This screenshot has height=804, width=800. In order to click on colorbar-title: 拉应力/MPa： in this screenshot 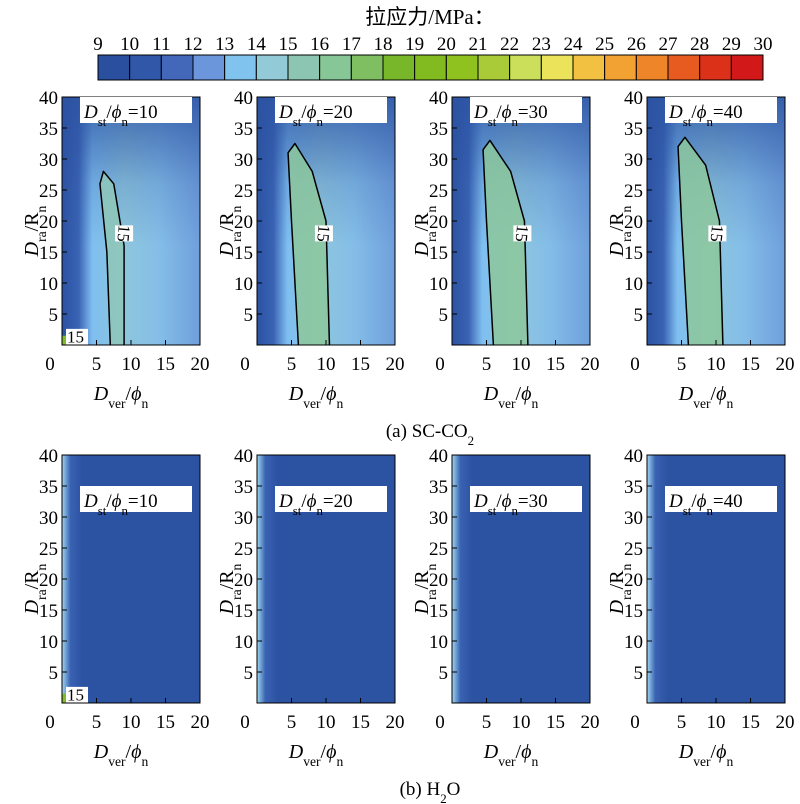, I will do `click(430, 17)`.